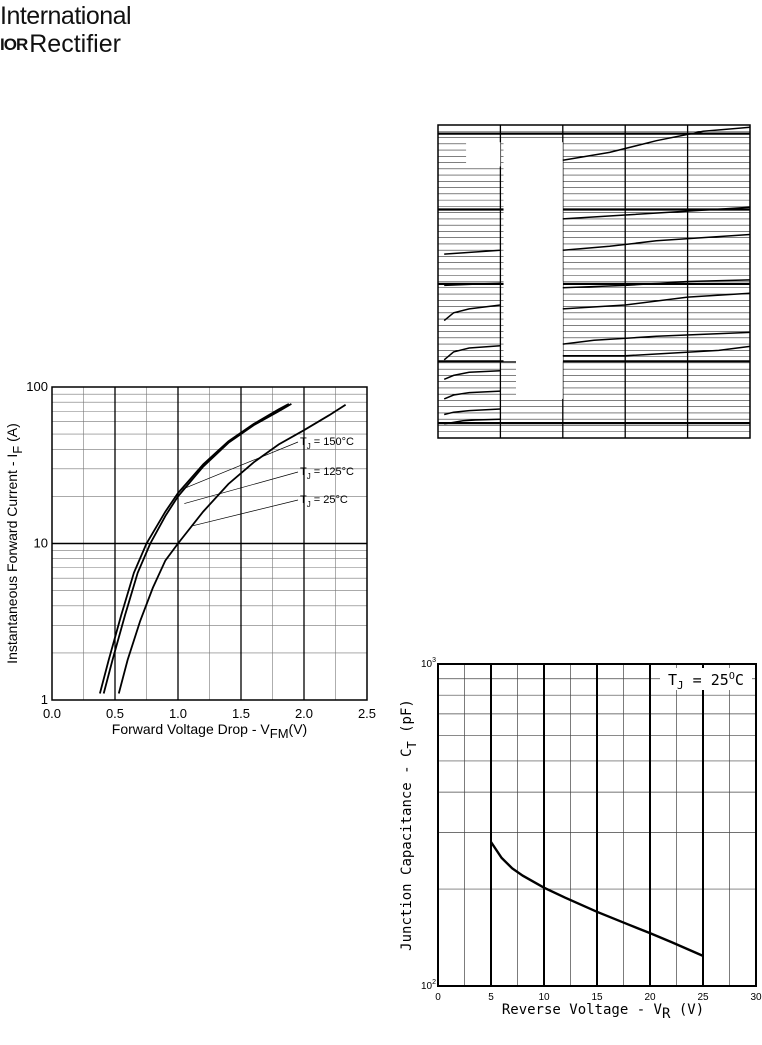  What do you see at coordinates (75, 44) in the screenshot?
I see `logo-rectifier-text: Rectifier` at bounding box center [75, 44].